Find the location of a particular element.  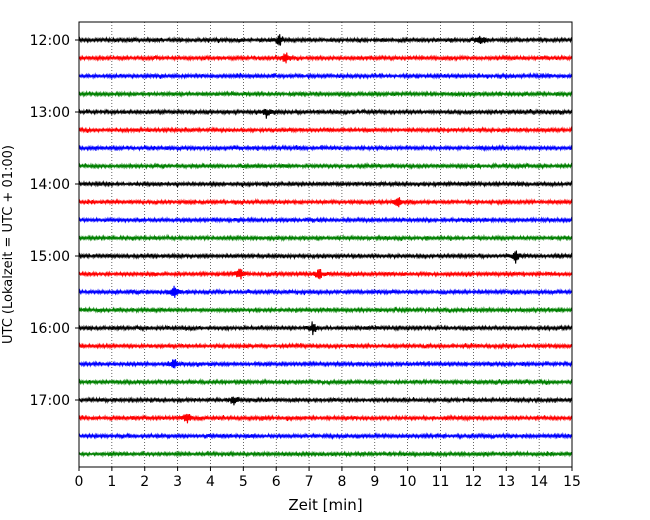

trace-line-12:00 is located at coordinates (325, 40).